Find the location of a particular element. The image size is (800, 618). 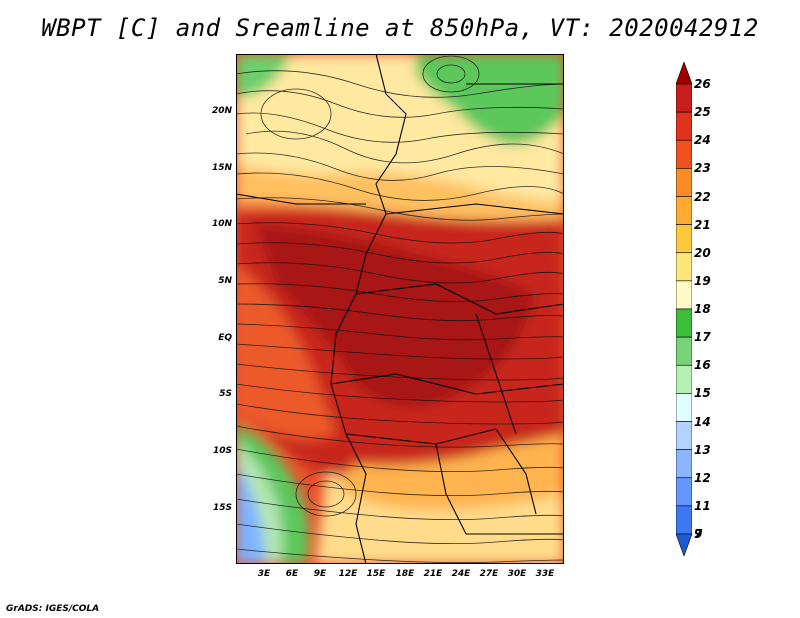

lat-label: 10N is located at coordinates (221, 224).